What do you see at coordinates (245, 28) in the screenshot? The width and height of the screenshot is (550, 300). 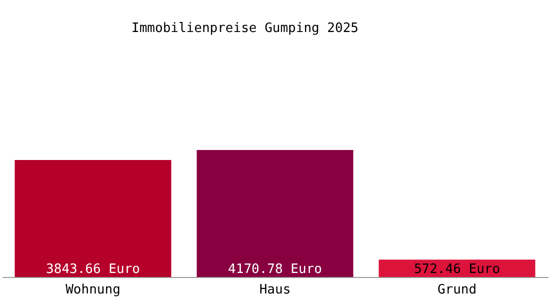 I see `chart-title: Immobilienpreise Gumping 2025` at bounding box center [245, 28].